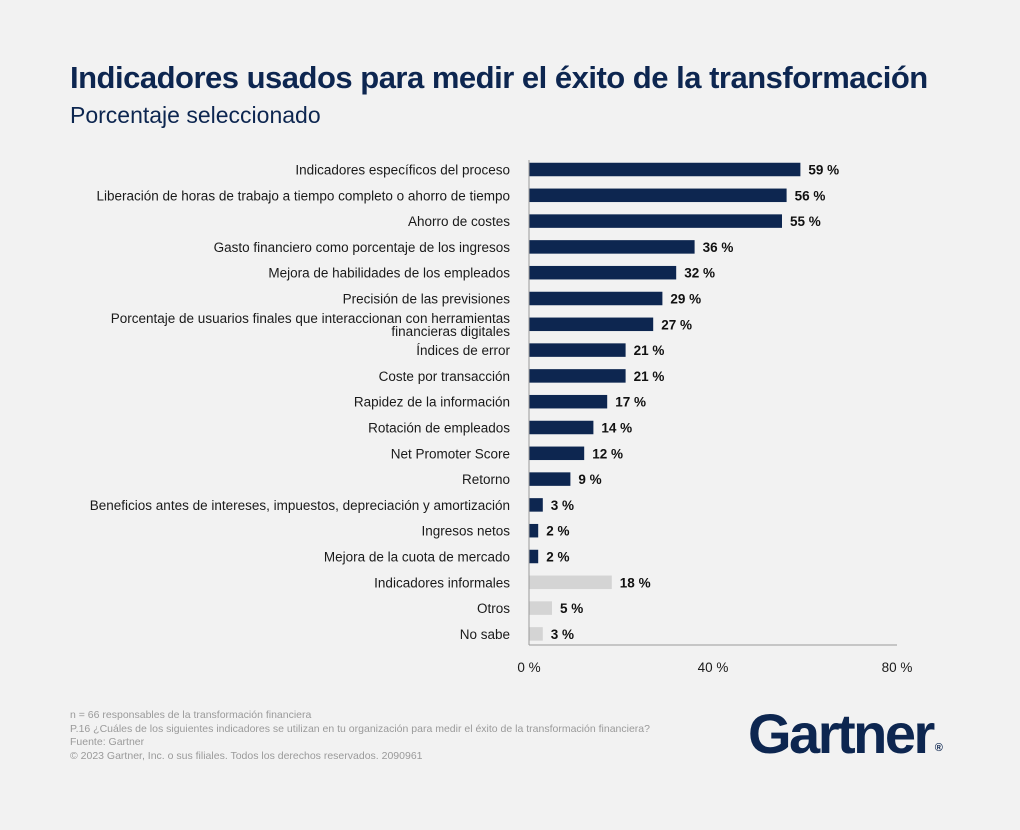 This screenshot has width=1020, height=830. What do you see at coordinates (938, 748) in the screenshot?
I see `logo-registered-mark: ®` at bounding box center [938, 748].